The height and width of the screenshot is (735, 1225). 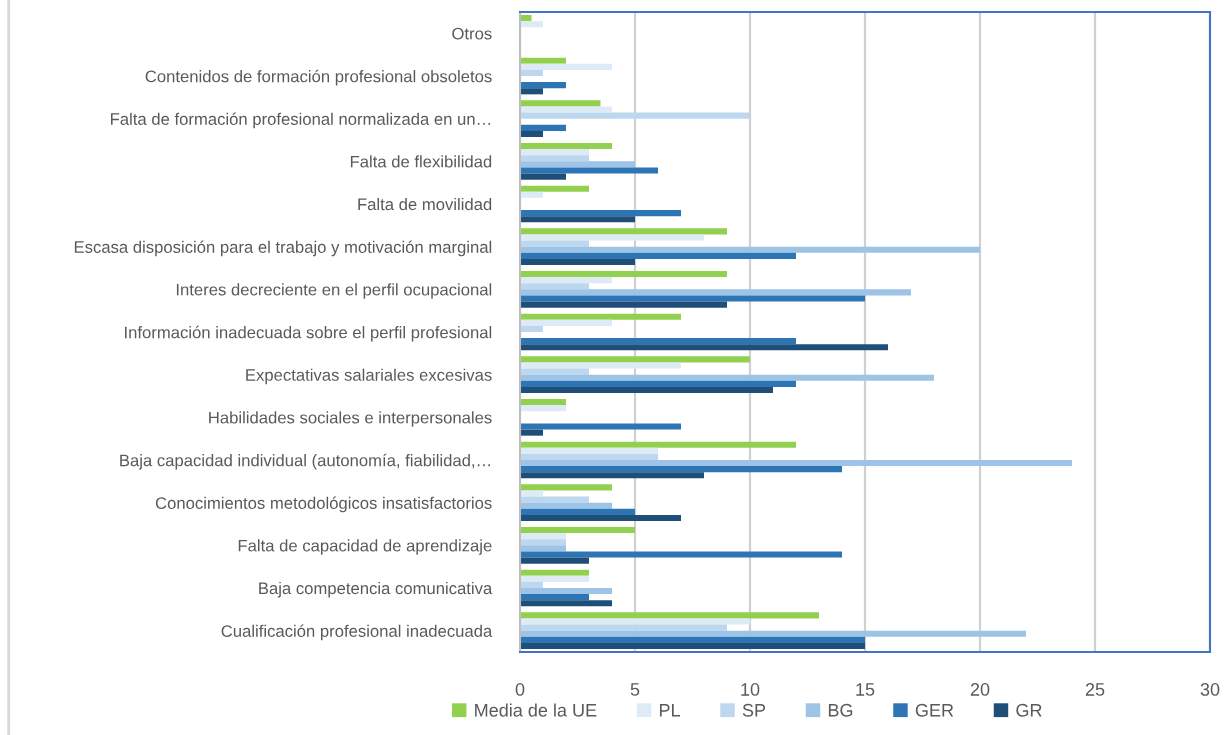 What do you see at coordinates (980, 689) in the screenshot?
I see `x-tick-label: 20` at bounding box center [980, 689].